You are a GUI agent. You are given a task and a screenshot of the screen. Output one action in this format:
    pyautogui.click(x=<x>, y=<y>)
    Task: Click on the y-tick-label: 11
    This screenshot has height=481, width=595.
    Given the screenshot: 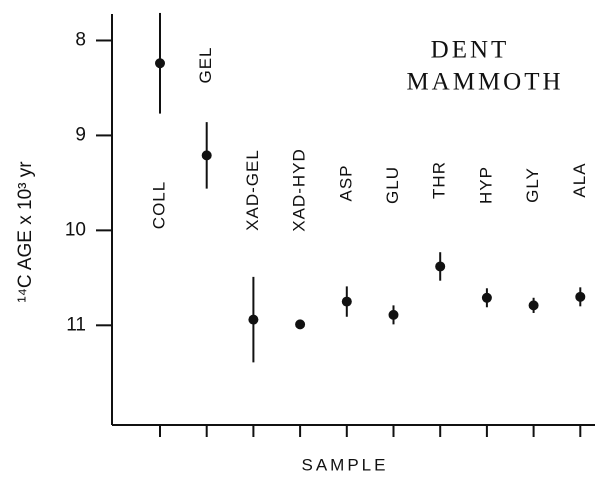 What is the action you would take?
    pyautogui.click(x=76, y=324)
    